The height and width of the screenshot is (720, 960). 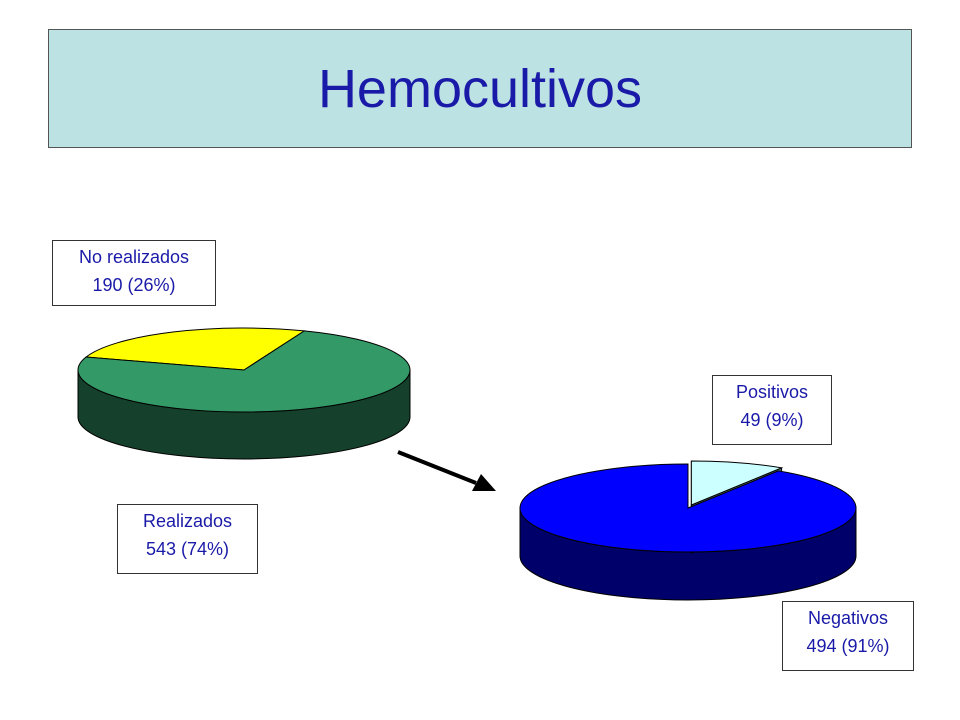 What do you see at coordinates (134, 273) in the screenshot?
I see `label-no-realizados: No realizados 190 (26%)` at bounding box center [134, 273].